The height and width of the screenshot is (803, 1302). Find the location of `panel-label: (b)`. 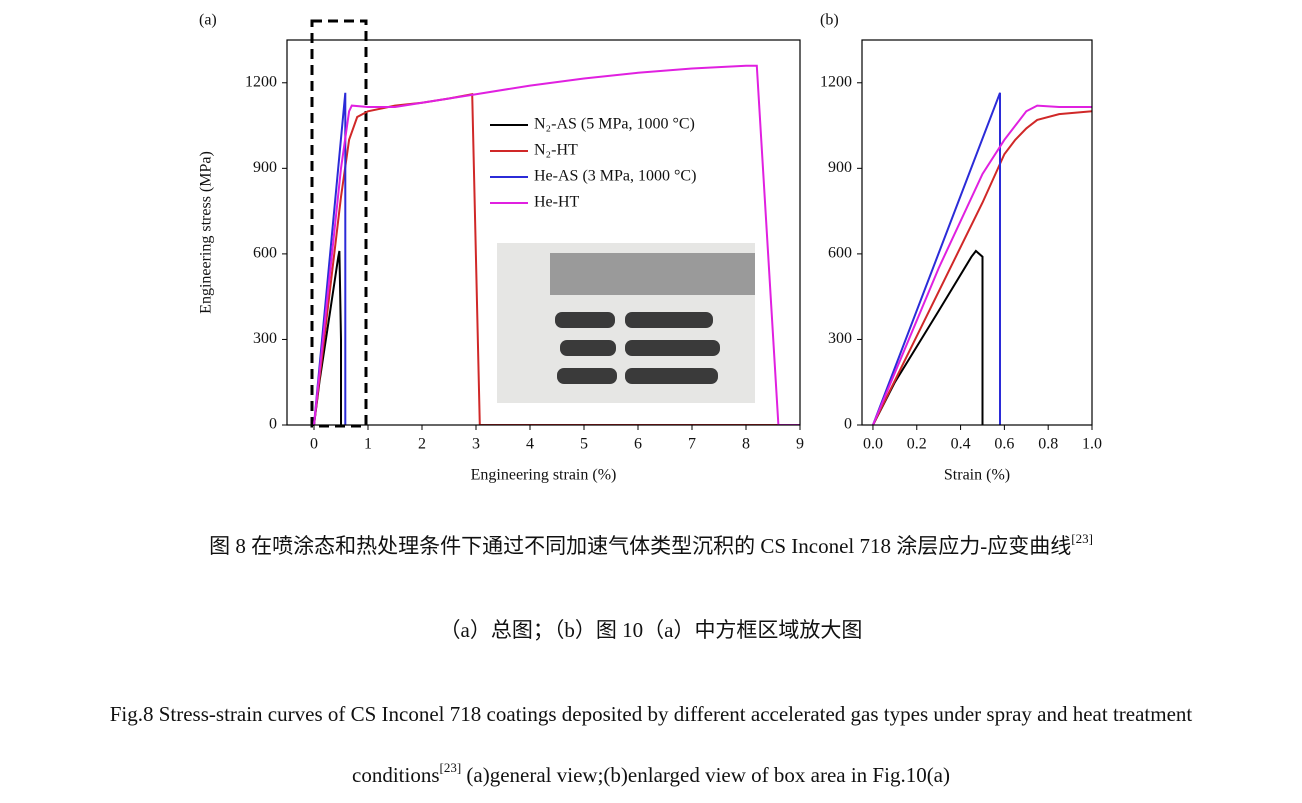

panel-label: (b) is located at coordinates (829, 20).